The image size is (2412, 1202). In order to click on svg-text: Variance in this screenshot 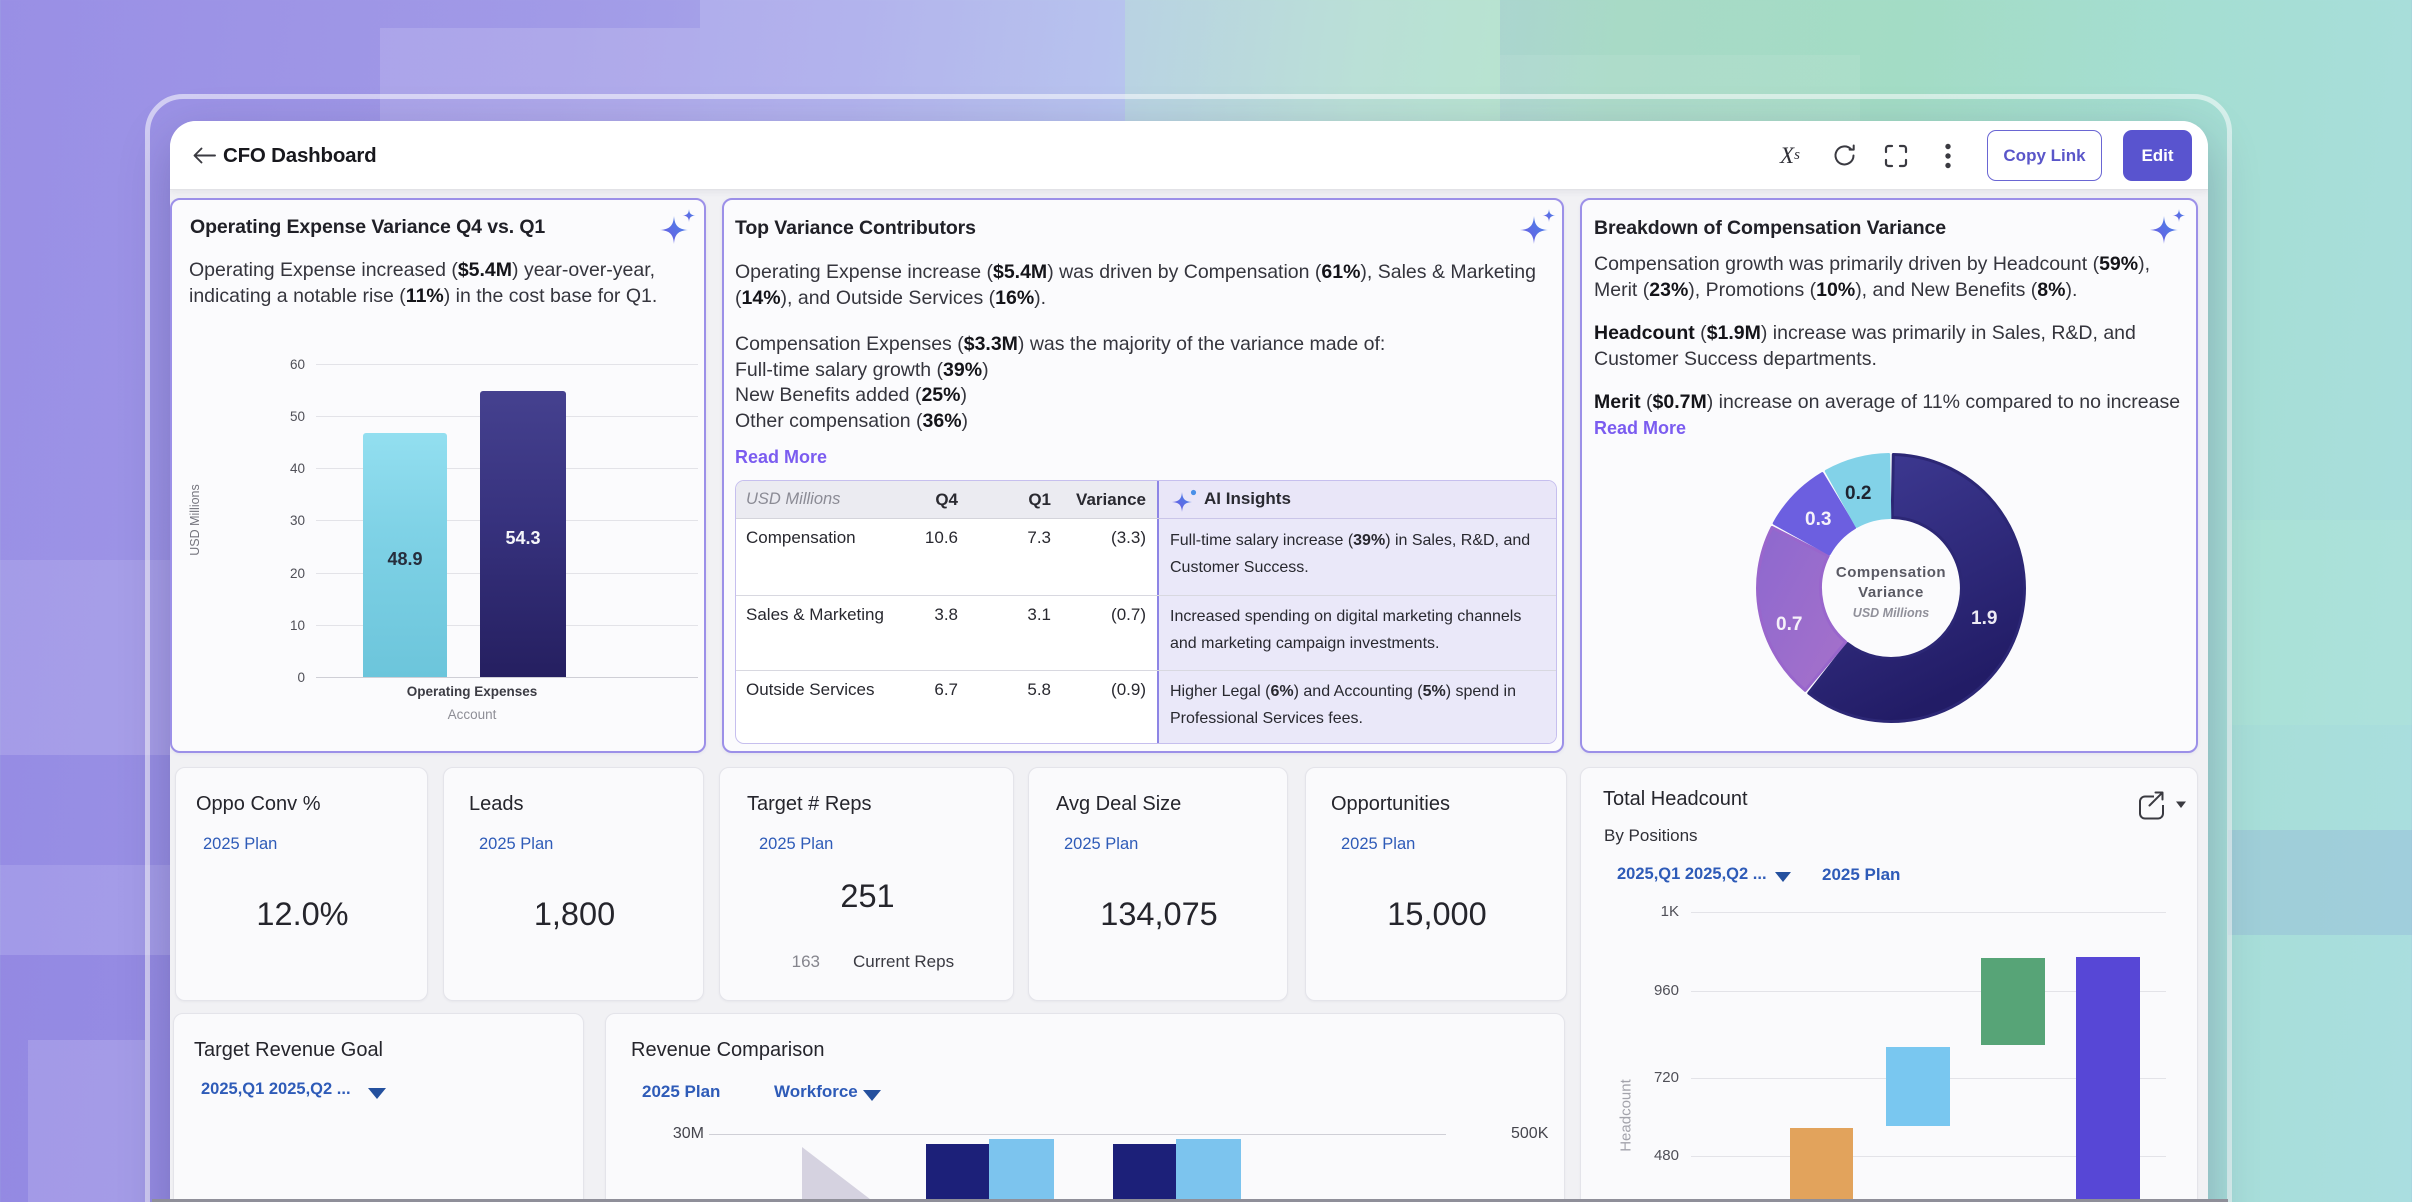, I will do `click(1891, 592)`.